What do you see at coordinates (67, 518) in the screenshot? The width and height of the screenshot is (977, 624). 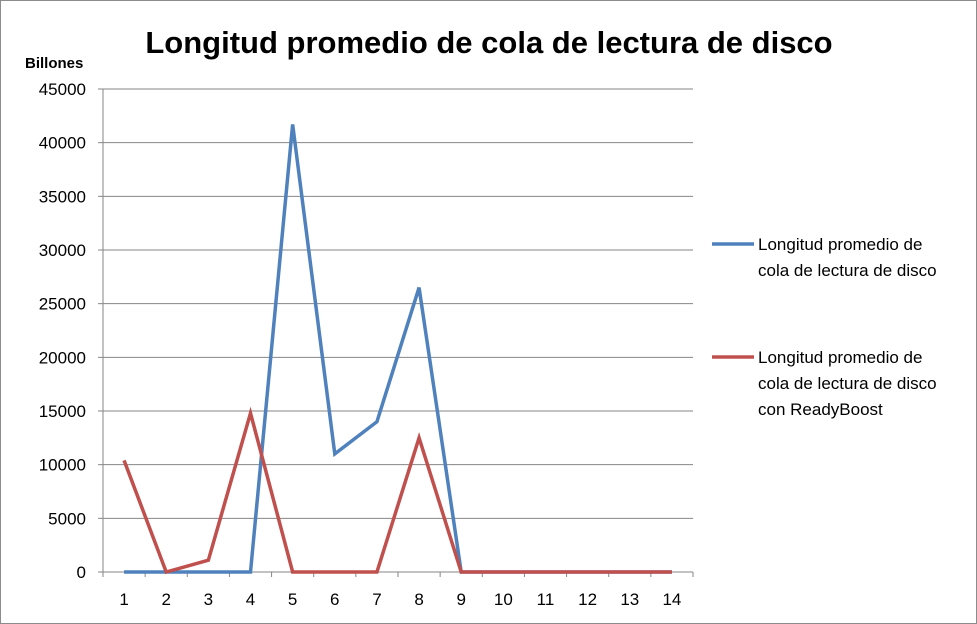 I see `y-tick-label: 5000` at bounding box center [67, 518].